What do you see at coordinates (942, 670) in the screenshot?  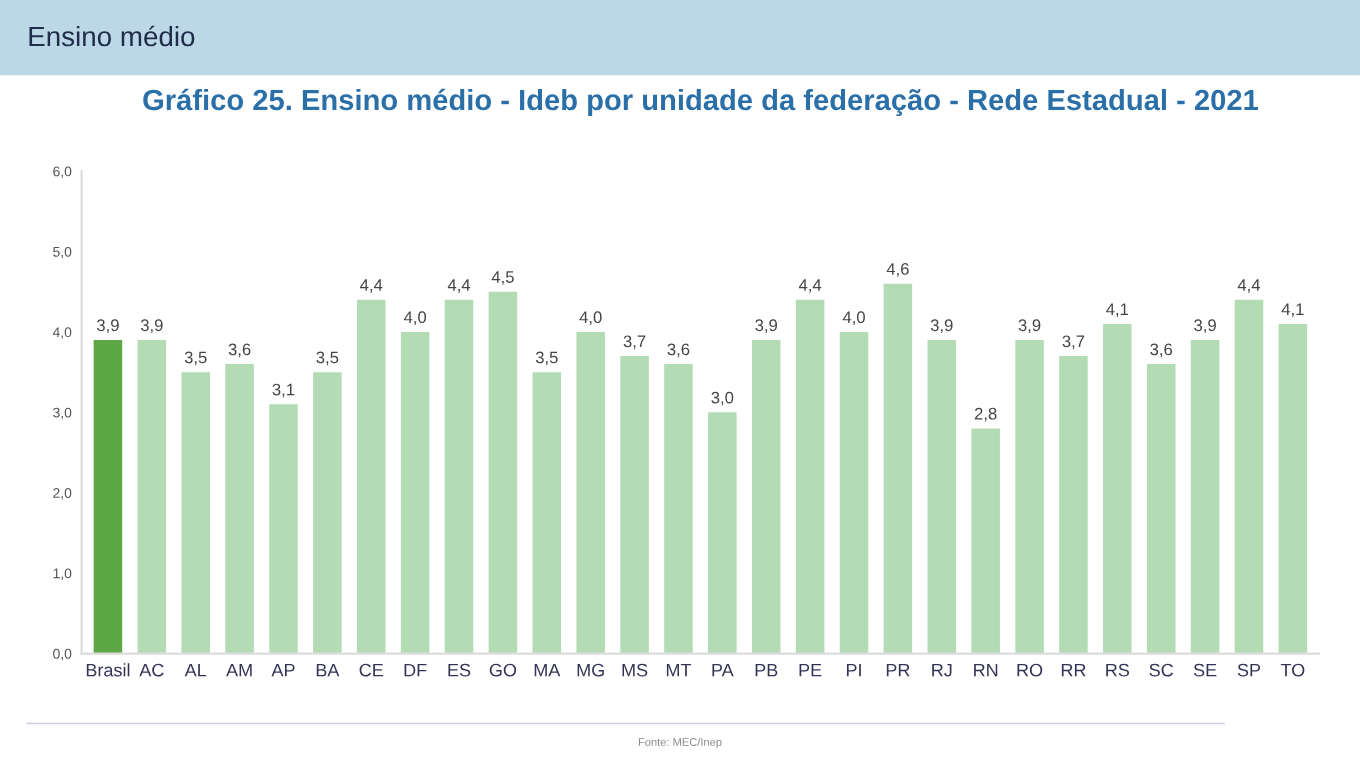 I see `x-tick-label: RJ` at bounding box center [942, 670].